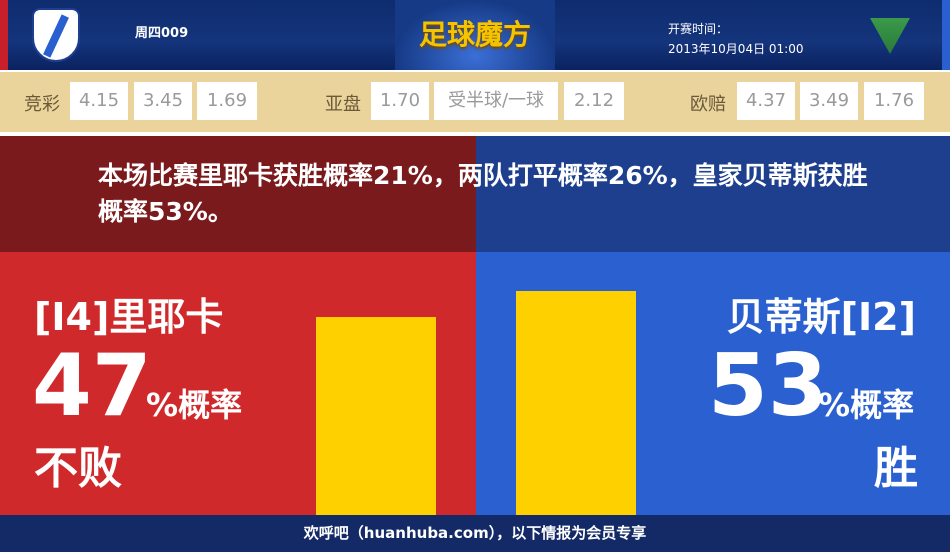 This screenshot has width=950, height=552. I want to click on match-header: 周四009 足球魔方 开赛时间： 2013年10月04日 01:00, so click(475, 35).